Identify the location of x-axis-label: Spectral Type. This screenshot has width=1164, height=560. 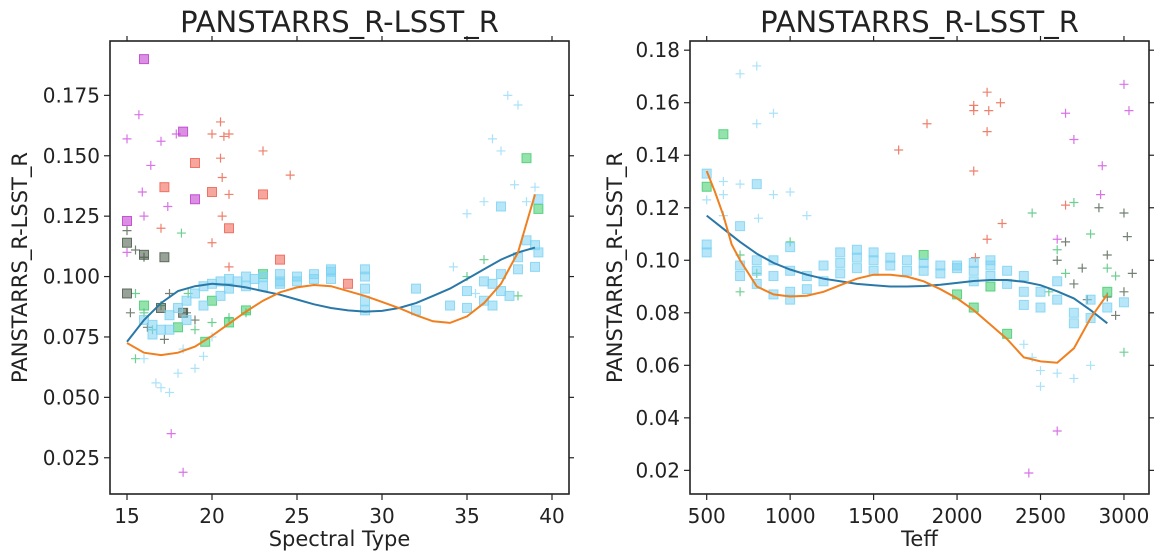
(340, 539).